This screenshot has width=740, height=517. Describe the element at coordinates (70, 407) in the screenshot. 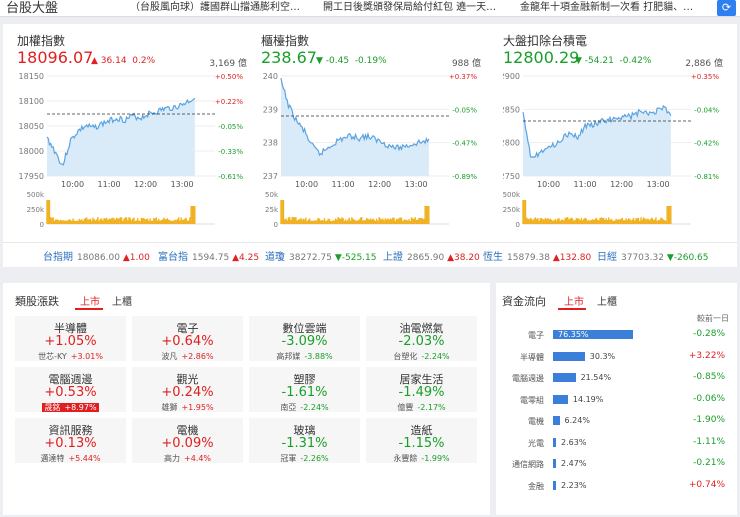

I see `sector-top-stock: 晟銘 +8.97%` at that location.